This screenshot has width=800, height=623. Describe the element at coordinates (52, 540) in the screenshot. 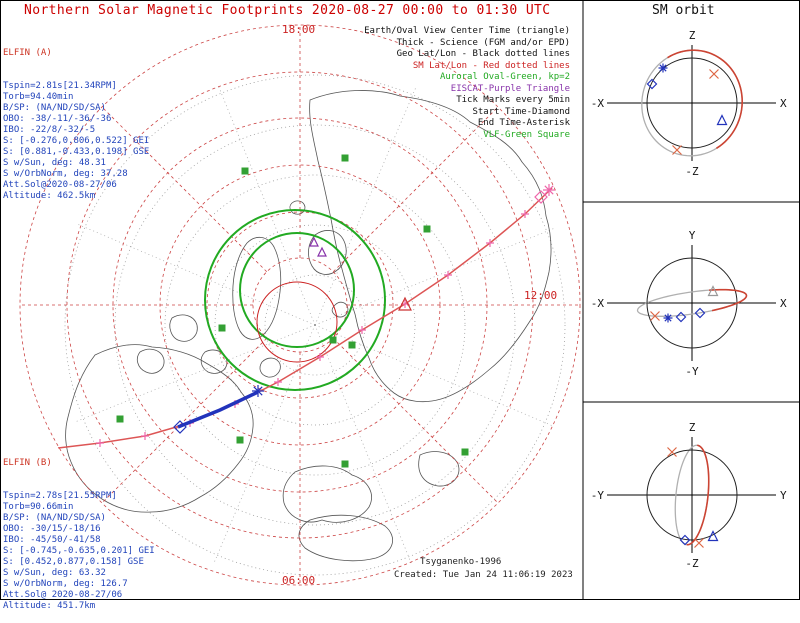

I see `info-b-lines-4: IBO: -45/50/-41/58` at that location.